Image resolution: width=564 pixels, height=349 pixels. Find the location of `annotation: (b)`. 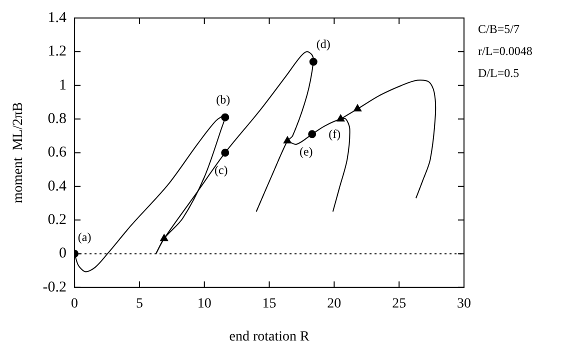

annotation: (b) is located at coordinates (223, 99).